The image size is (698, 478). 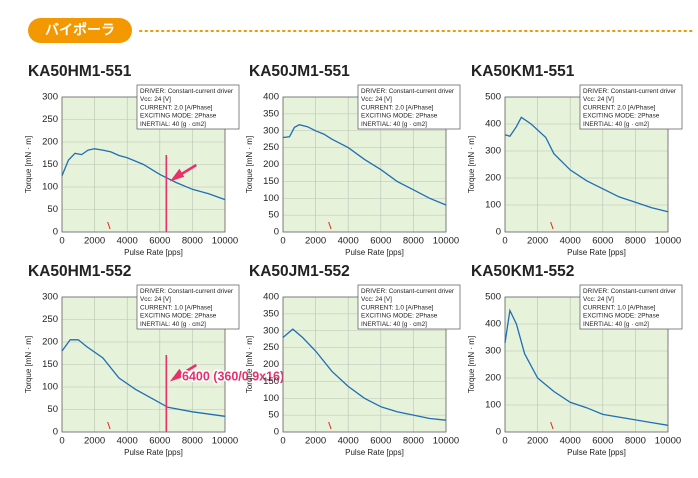 I want to click on chart-title: KA50JM1-552, so click(x=299, y=271).